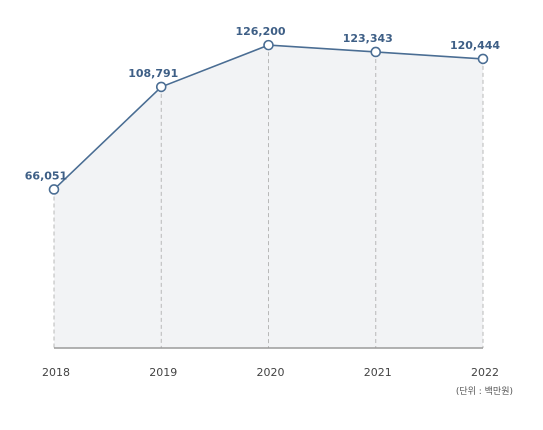 This screenshot has width=543, height=430. What do you see at coordinates (56, 372) in the screenshot?
I see `x-tick-label-2018: 2018` at bounding box center [56, 372].